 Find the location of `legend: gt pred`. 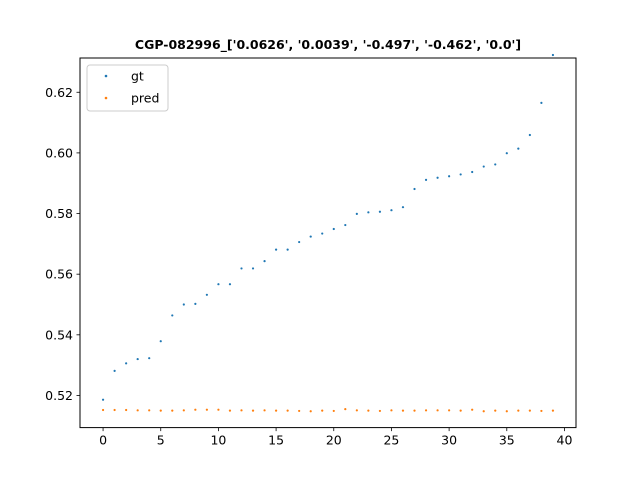

legend: gt pred is located at coordinates (127, 88).